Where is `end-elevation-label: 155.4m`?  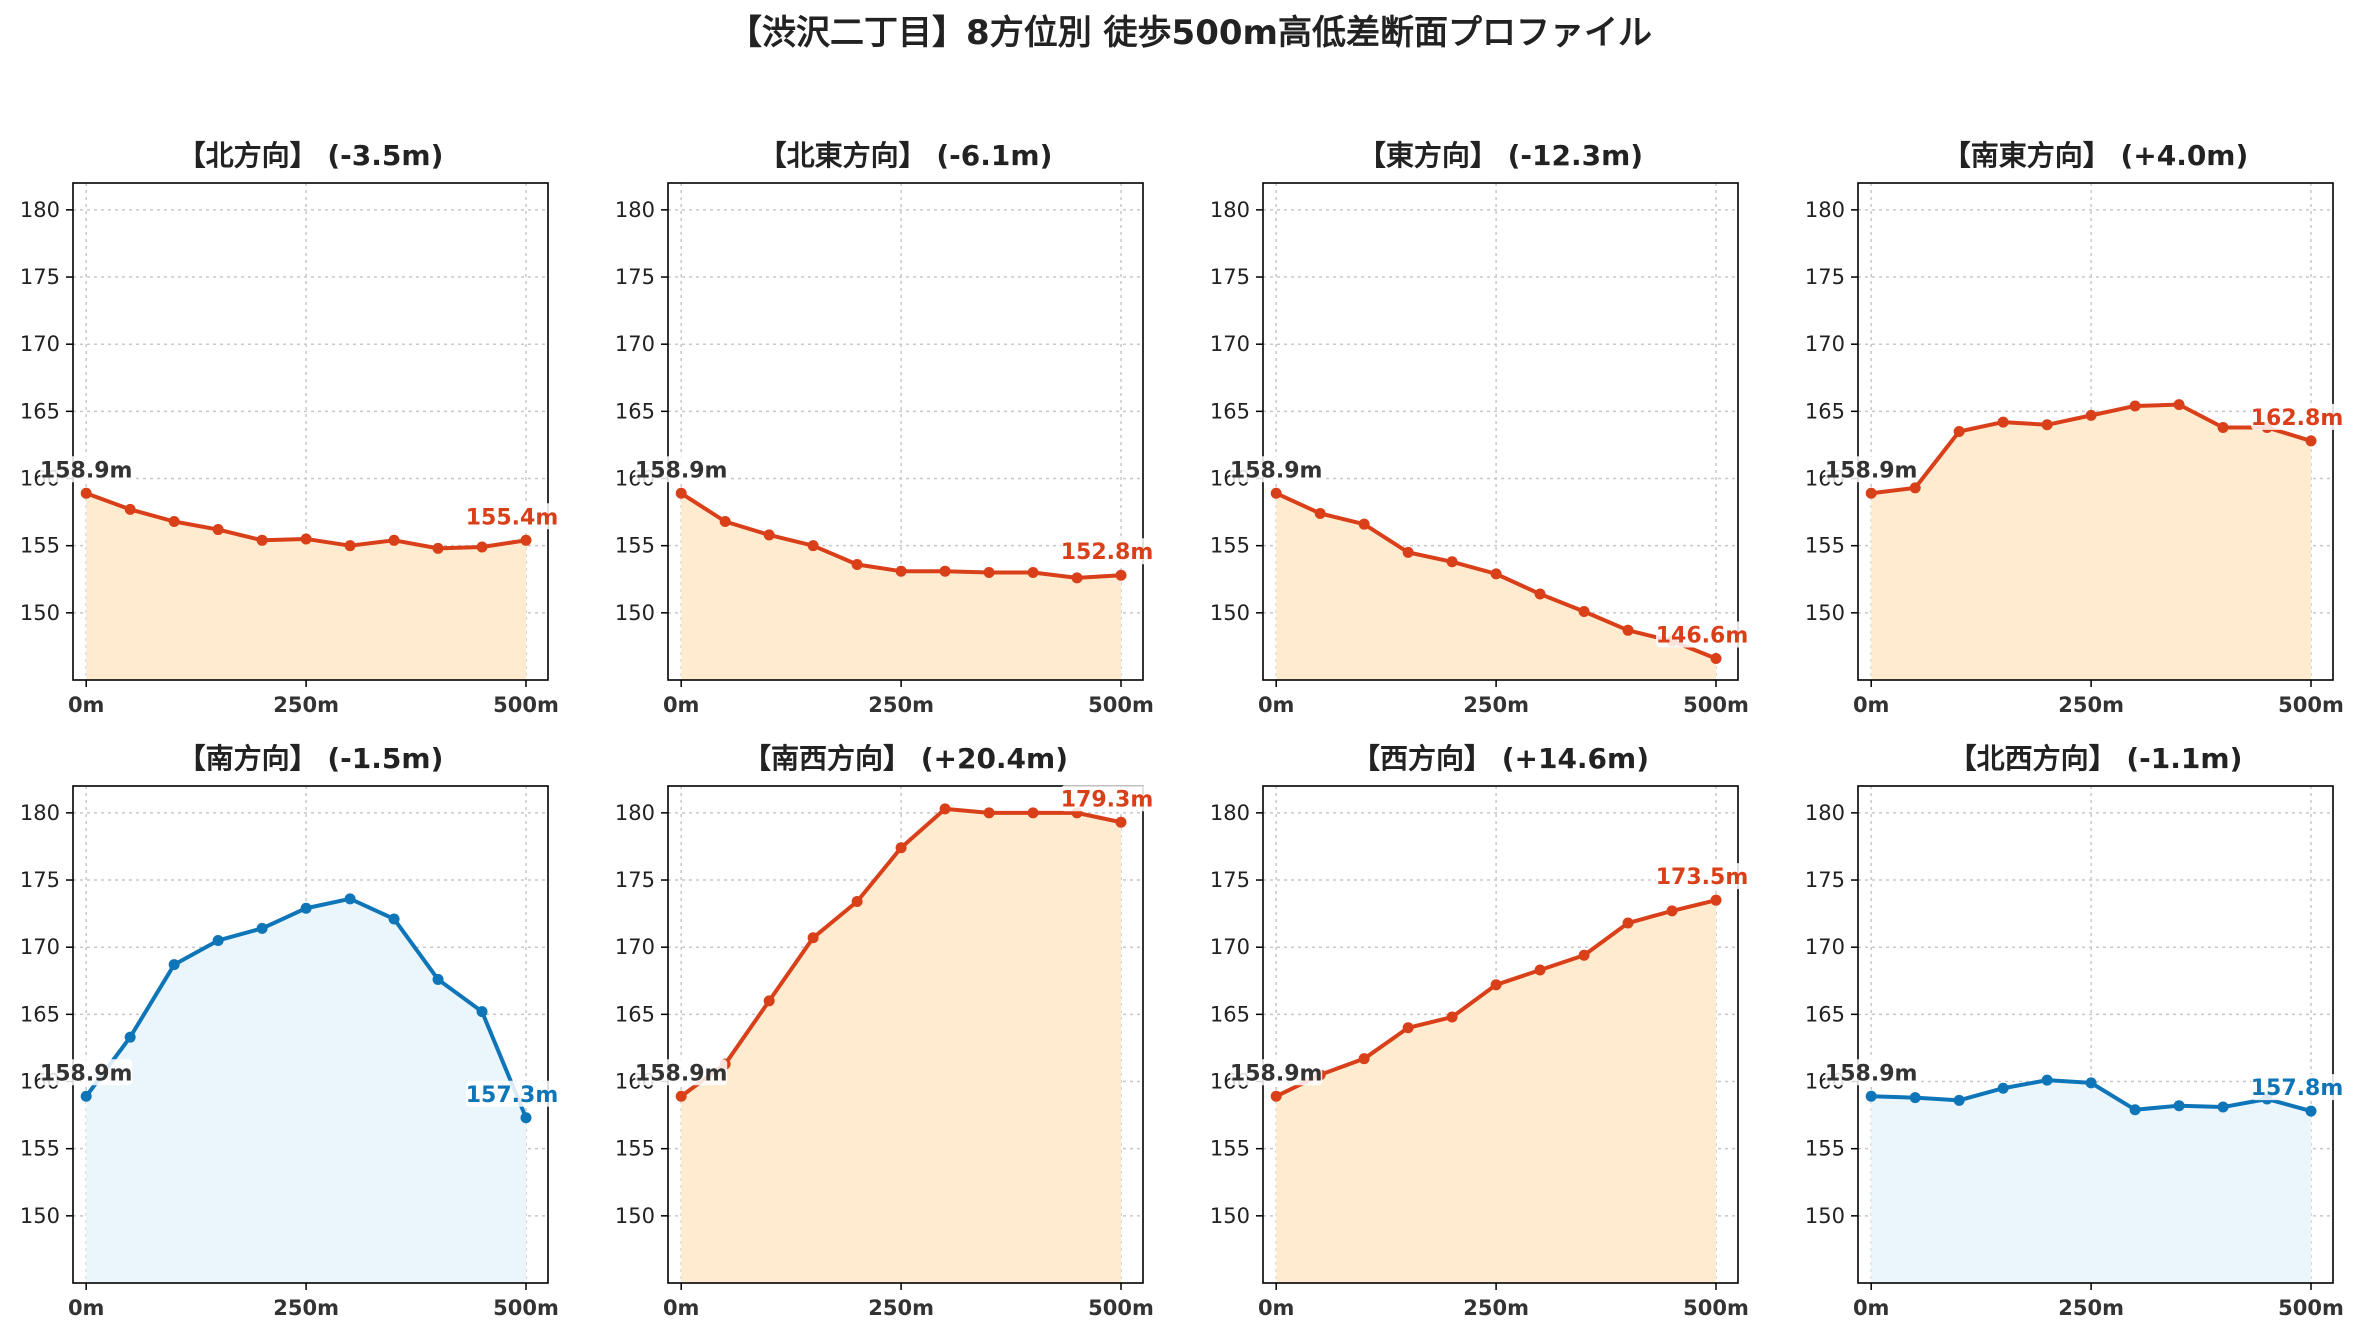
end-elevation-label: 155.4m is located at coordinates (512, 517).